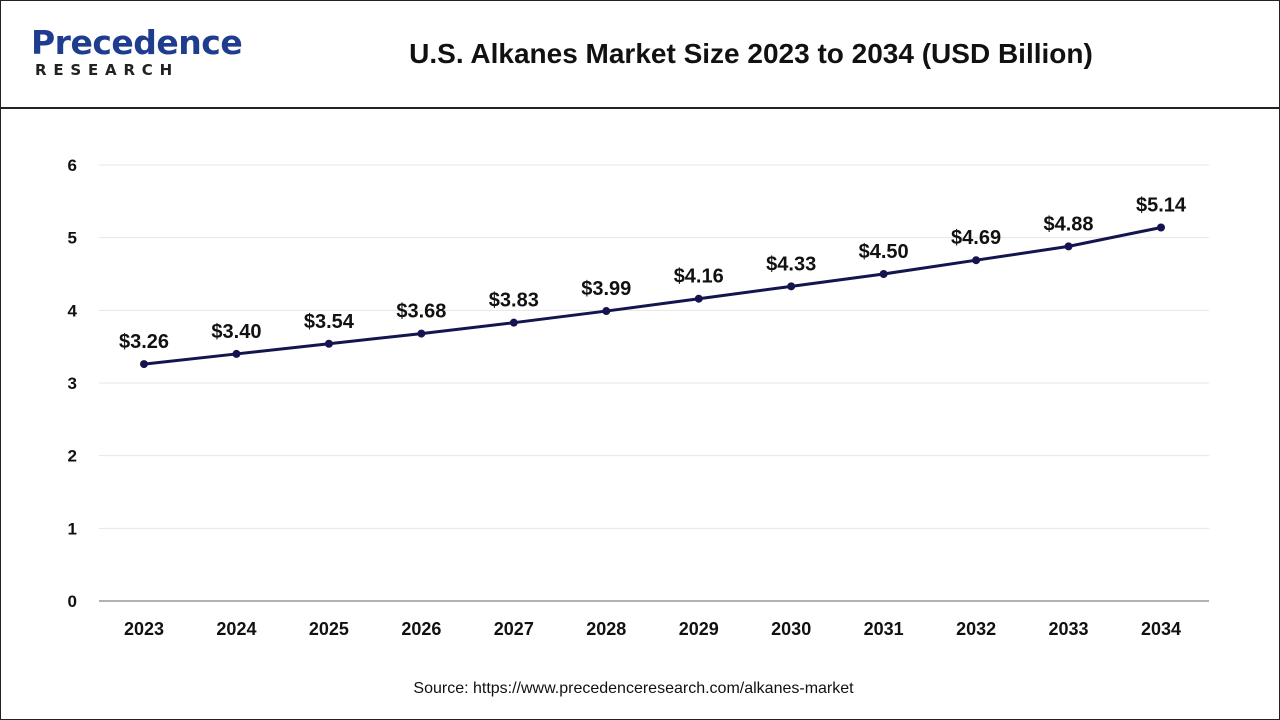  Describe the element at coordinates (329, 629) in the screenshot. I see `x-tick-label: 2025` at that location.